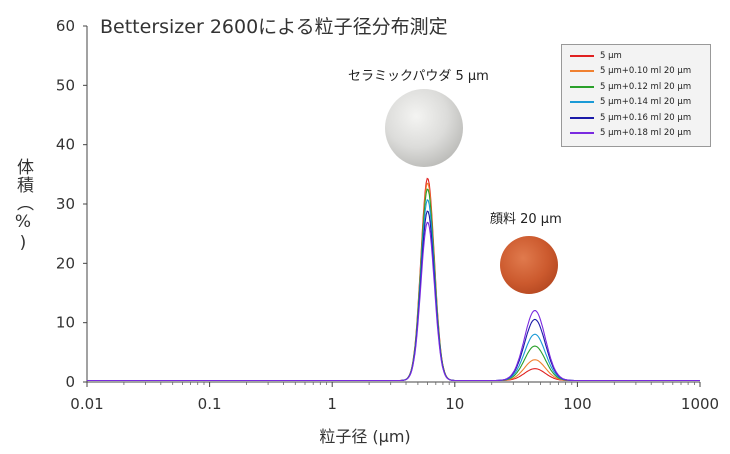  I want to click on ceramic-powder-image, so click(424, 128).